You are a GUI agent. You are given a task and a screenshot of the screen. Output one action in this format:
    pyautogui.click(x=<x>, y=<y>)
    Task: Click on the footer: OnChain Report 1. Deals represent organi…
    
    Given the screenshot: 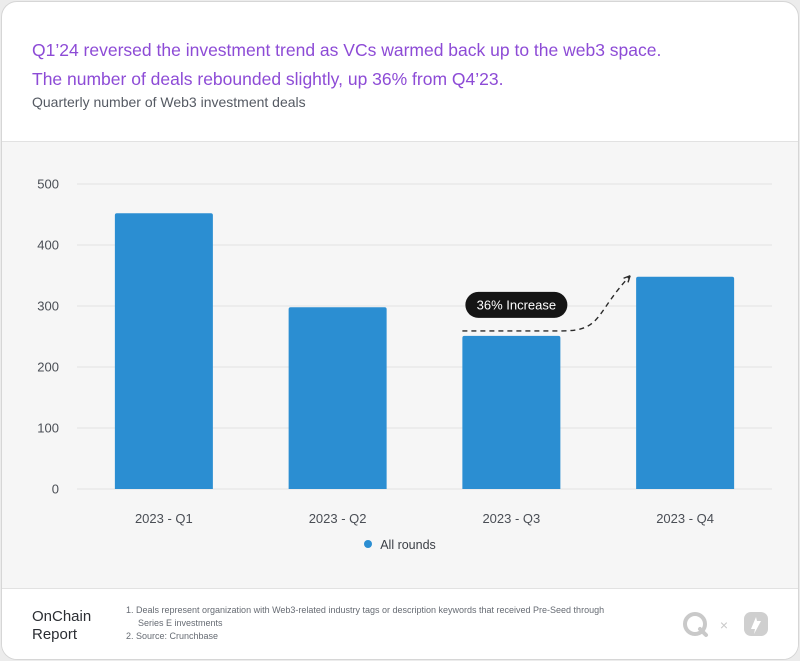 What is the action you would take?
    pyautogui.click(x=400, y=624)
    